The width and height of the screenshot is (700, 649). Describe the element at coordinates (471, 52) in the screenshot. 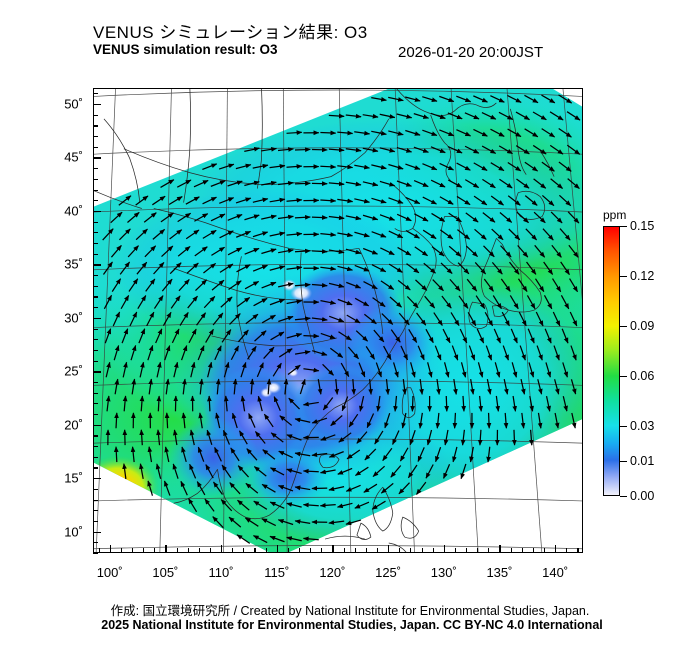

I see `datetime-label: 2026-01-20 20:00JST` at that location.